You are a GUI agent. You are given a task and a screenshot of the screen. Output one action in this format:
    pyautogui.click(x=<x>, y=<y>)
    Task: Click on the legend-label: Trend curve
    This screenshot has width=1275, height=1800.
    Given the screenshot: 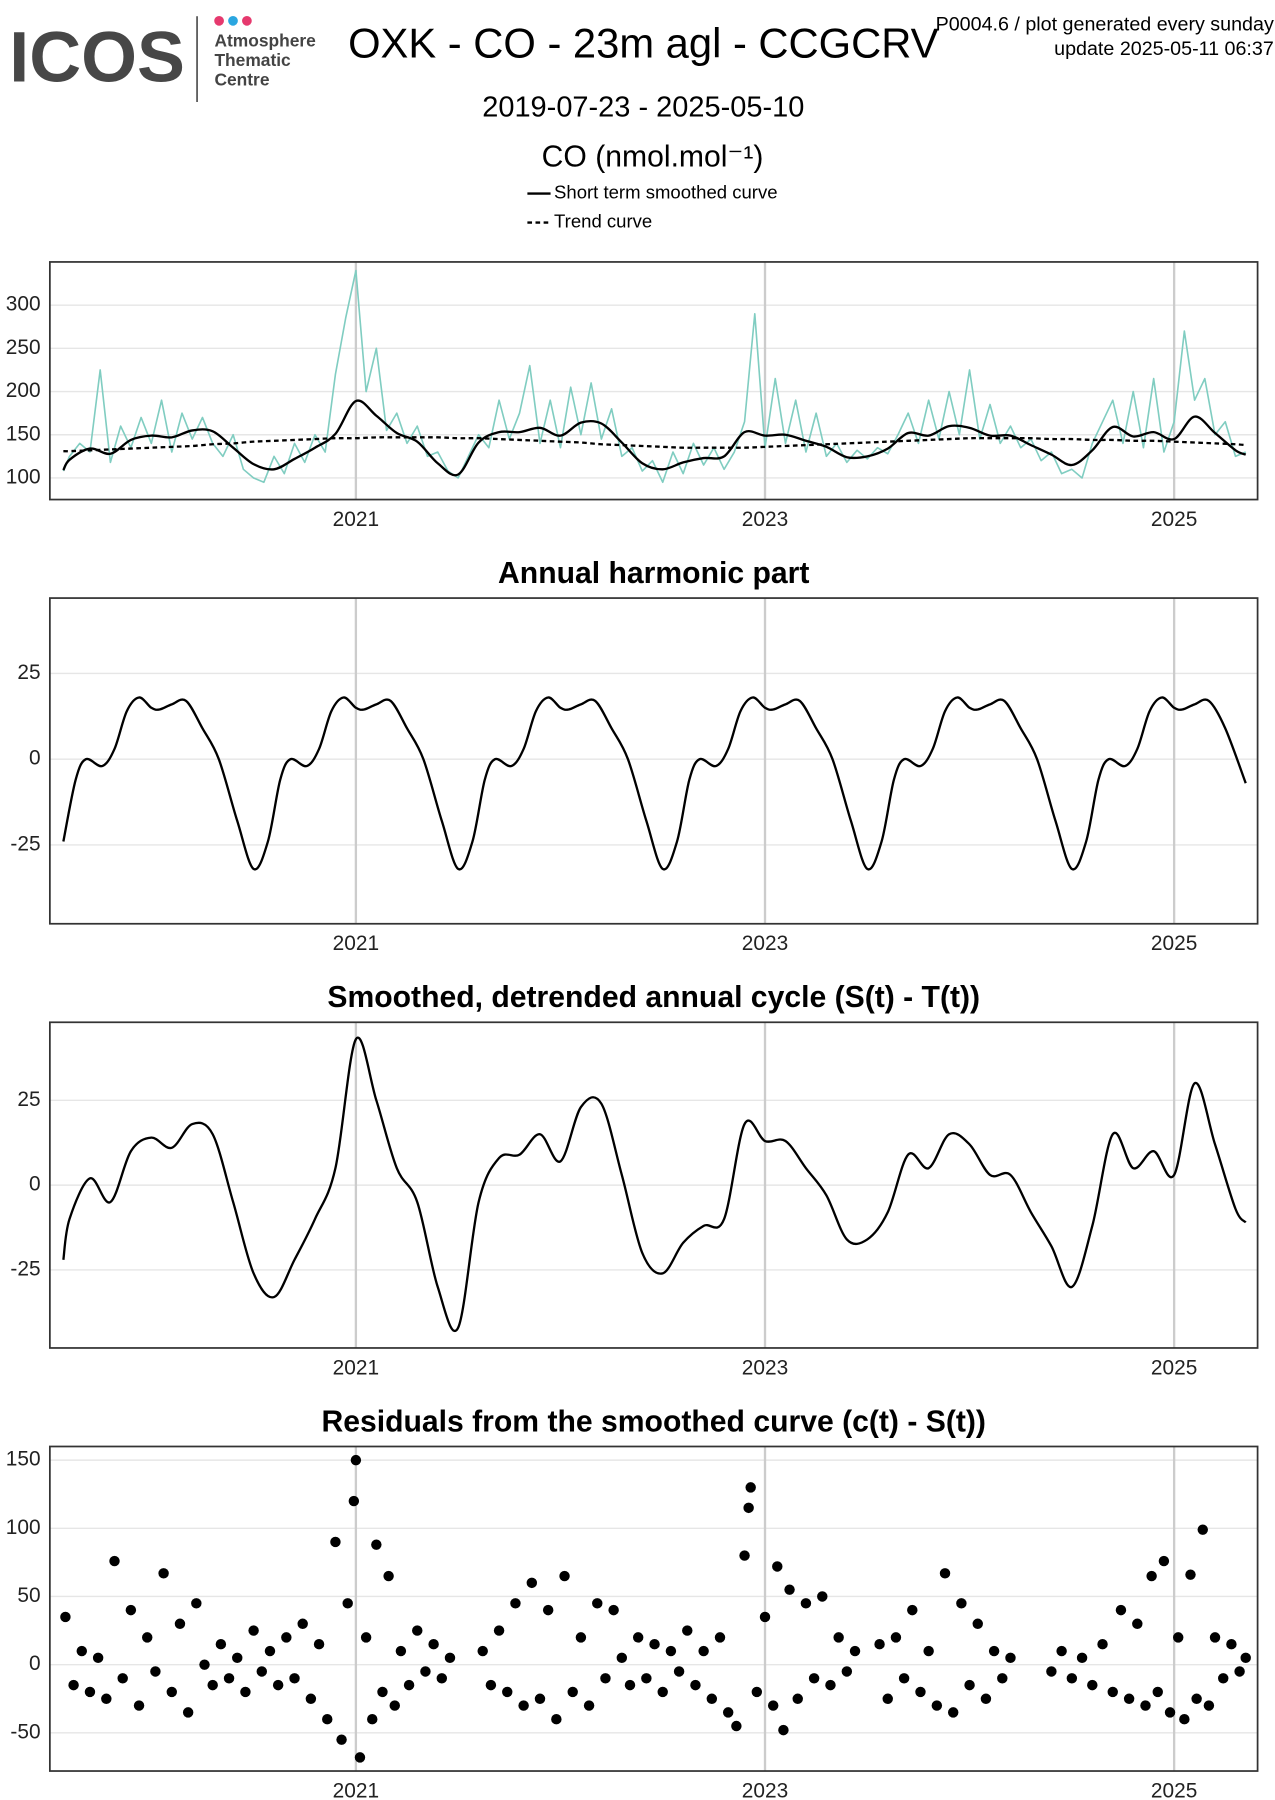 What is the action you would take?
    pyautogui.click(x=603, y=220)
    